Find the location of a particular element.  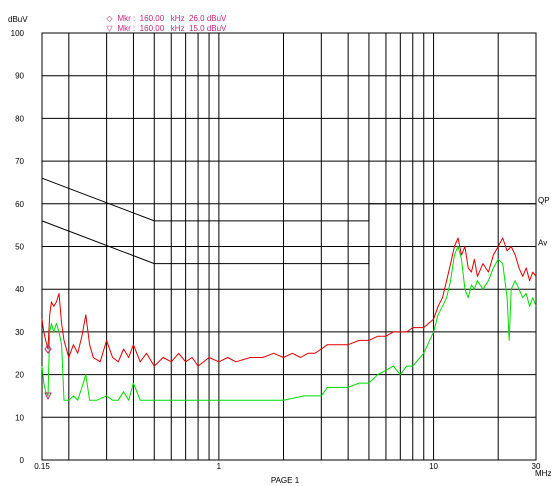

diamond-marker-icon: ◇ is located at coordinates (109, 18).